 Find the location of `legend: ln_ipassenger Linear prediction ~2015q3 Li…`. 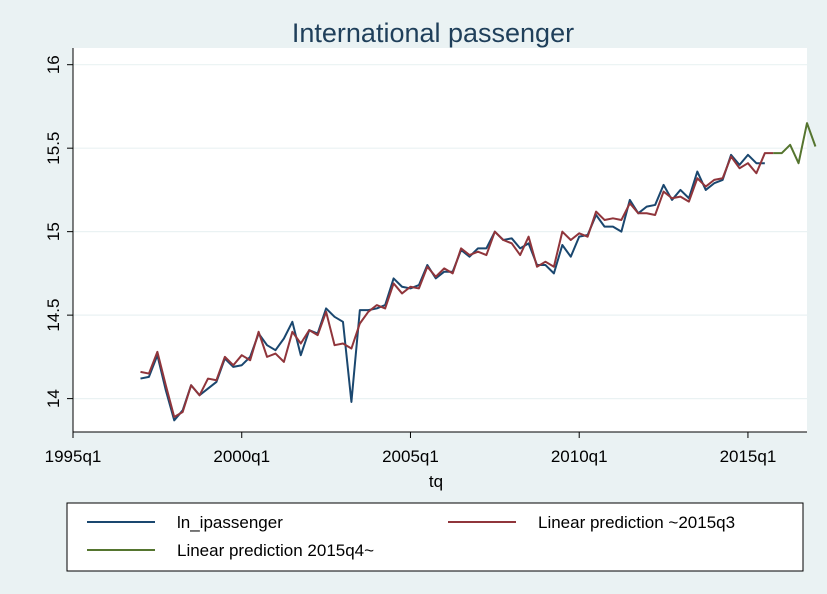

legend: ln_ipassenger Linear prediction ~2015q3 Li… is located at coordinates (411, 536).